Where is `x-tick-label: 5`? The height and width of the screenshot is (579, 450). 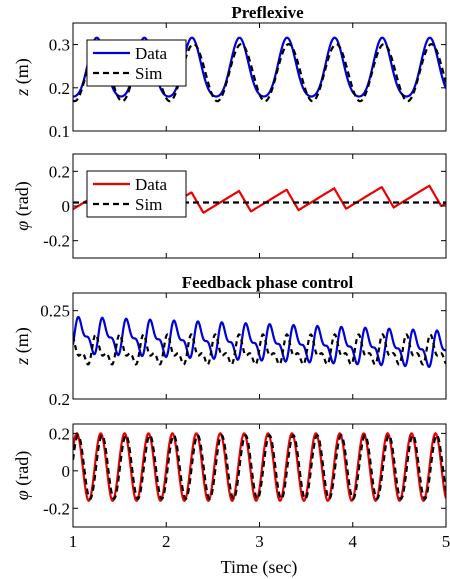 x-tick-label: 5 is located at coordinates (446, 541).